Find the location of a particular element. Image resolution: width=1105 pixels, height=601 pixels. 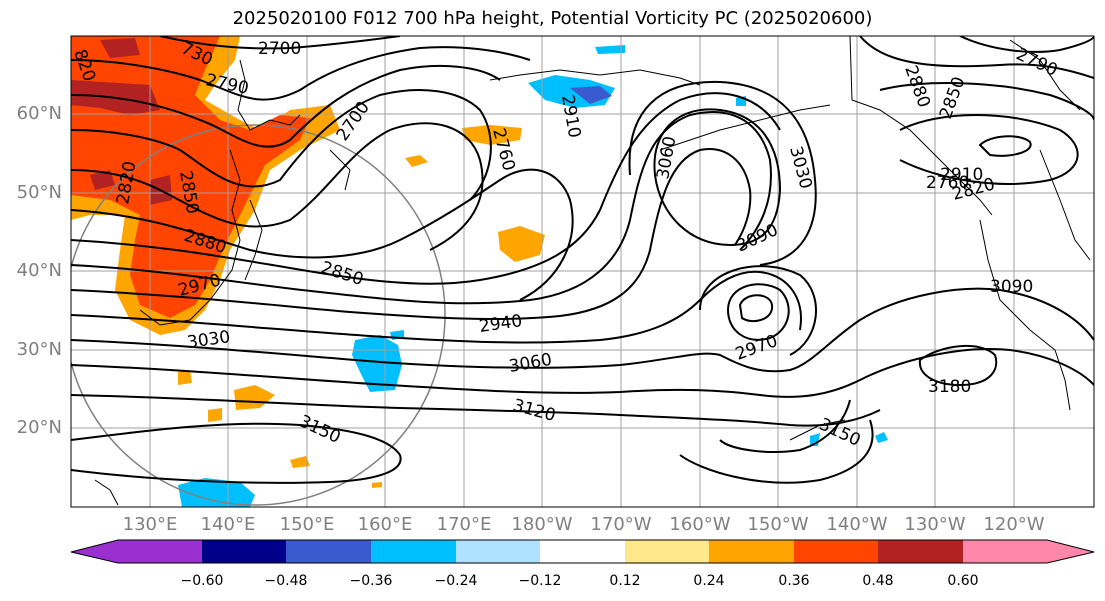

colorbar-tick: −0.48 is located at coordinates (286, 581).